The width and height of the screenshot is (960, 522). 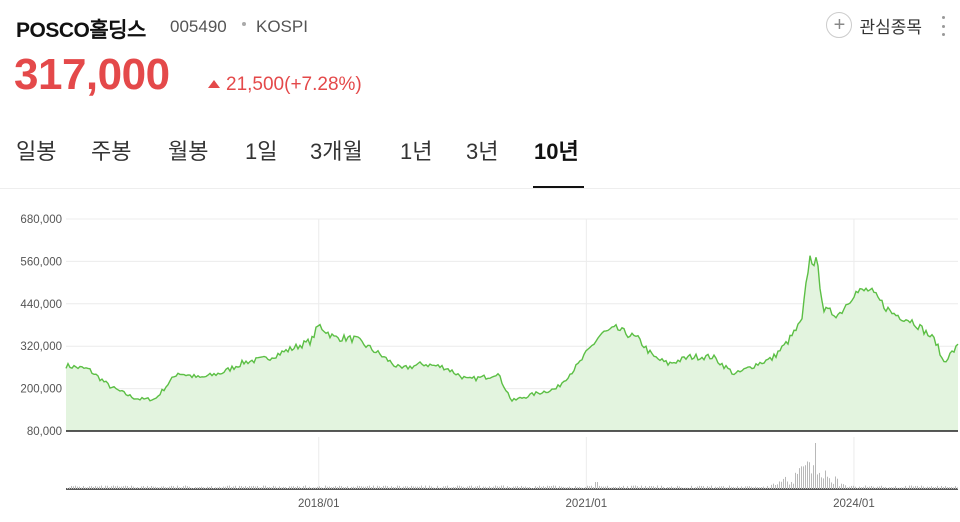 What do you see at coordinates (556, 151) in the screenshot?
I see `tab-10year: 10년` at bounding box center [556, 151].